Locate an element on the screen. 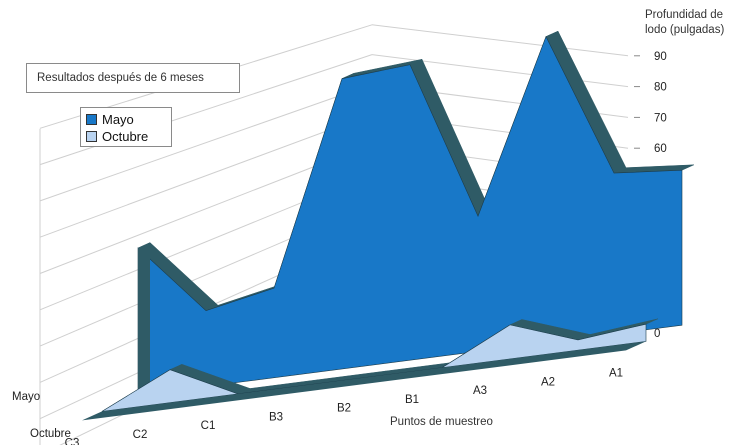  legend-swatch-mayo is located at coordinates (91, 119).